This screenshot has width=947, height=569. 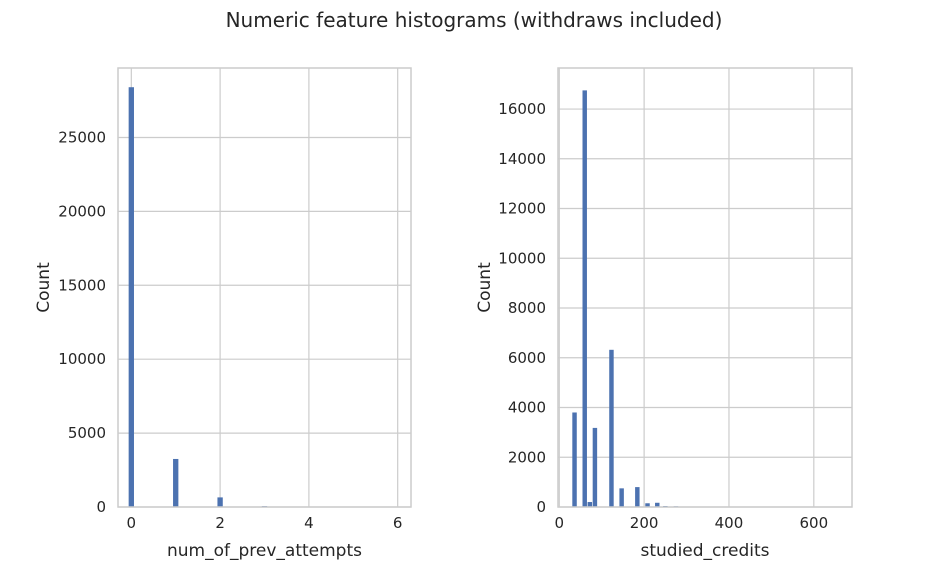 I want to click on y-tick-label: 8000, so click(x=527, y=308).